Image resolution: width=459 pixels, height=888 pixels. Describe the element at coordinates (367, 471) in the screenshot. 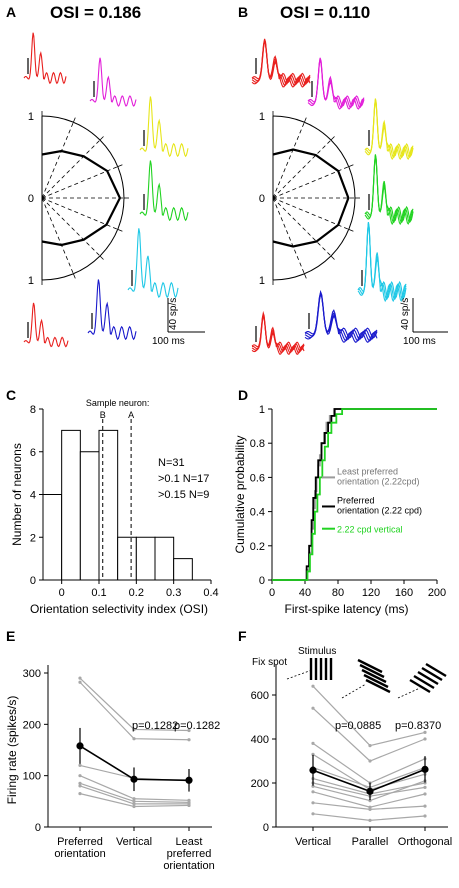

I see `legend-label-line: Least preferred` at that location.